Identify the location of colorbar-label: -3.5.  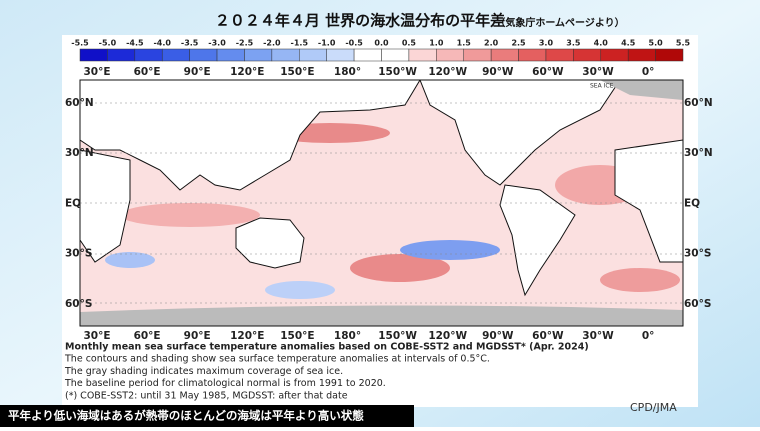
(190, 43).